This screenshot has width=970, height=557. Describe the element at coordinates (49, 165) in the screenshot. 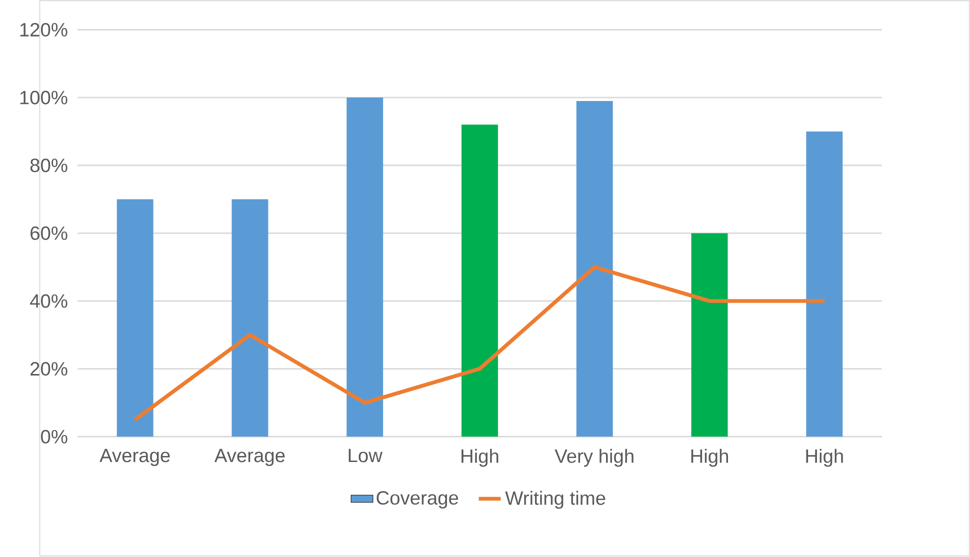

I see `y-tick-label: 80%` at that location.